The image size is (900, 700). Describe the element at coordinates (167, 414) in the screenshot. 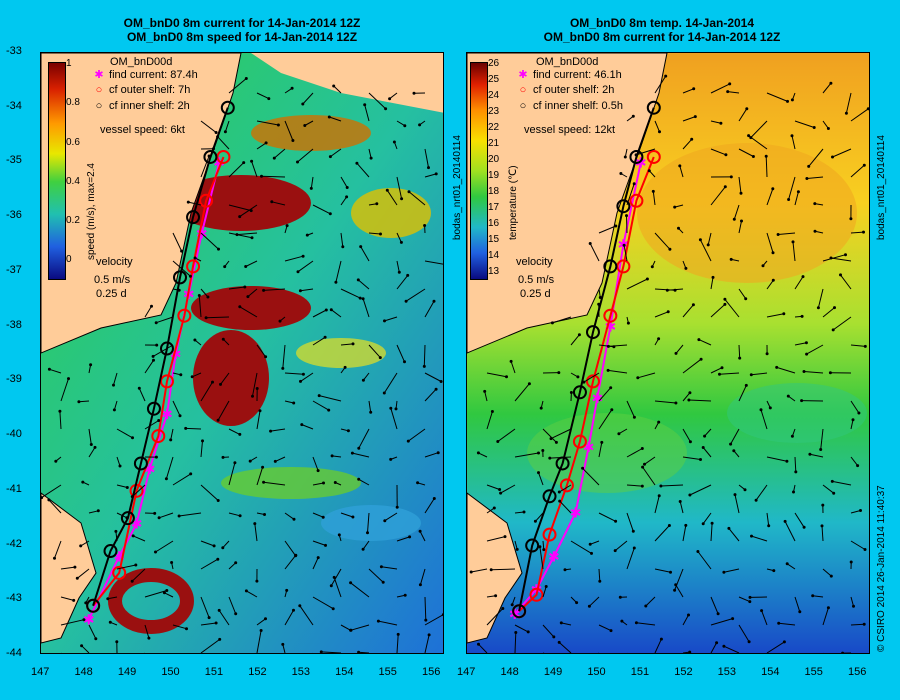

I see `route-star-marker: ✱` at that location.